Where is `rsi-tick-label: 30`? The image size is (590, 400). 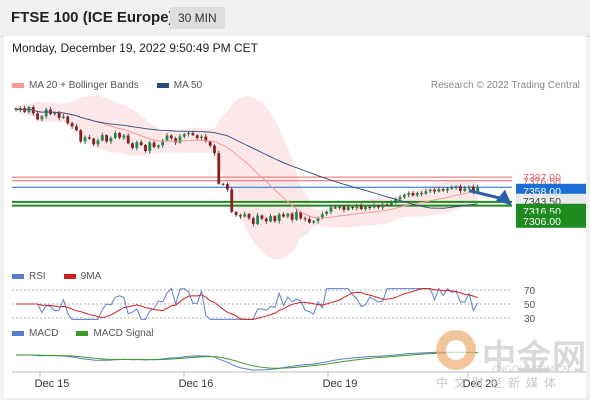
rsi-tick-label: 30 is located at coordinates (530, 319).